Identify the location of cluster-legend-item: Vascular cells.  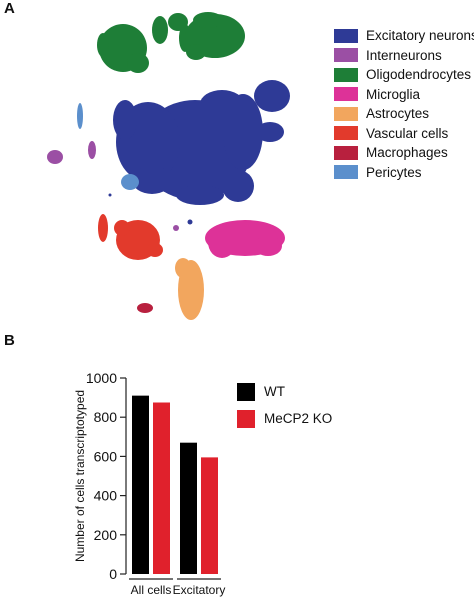
(404, 134).